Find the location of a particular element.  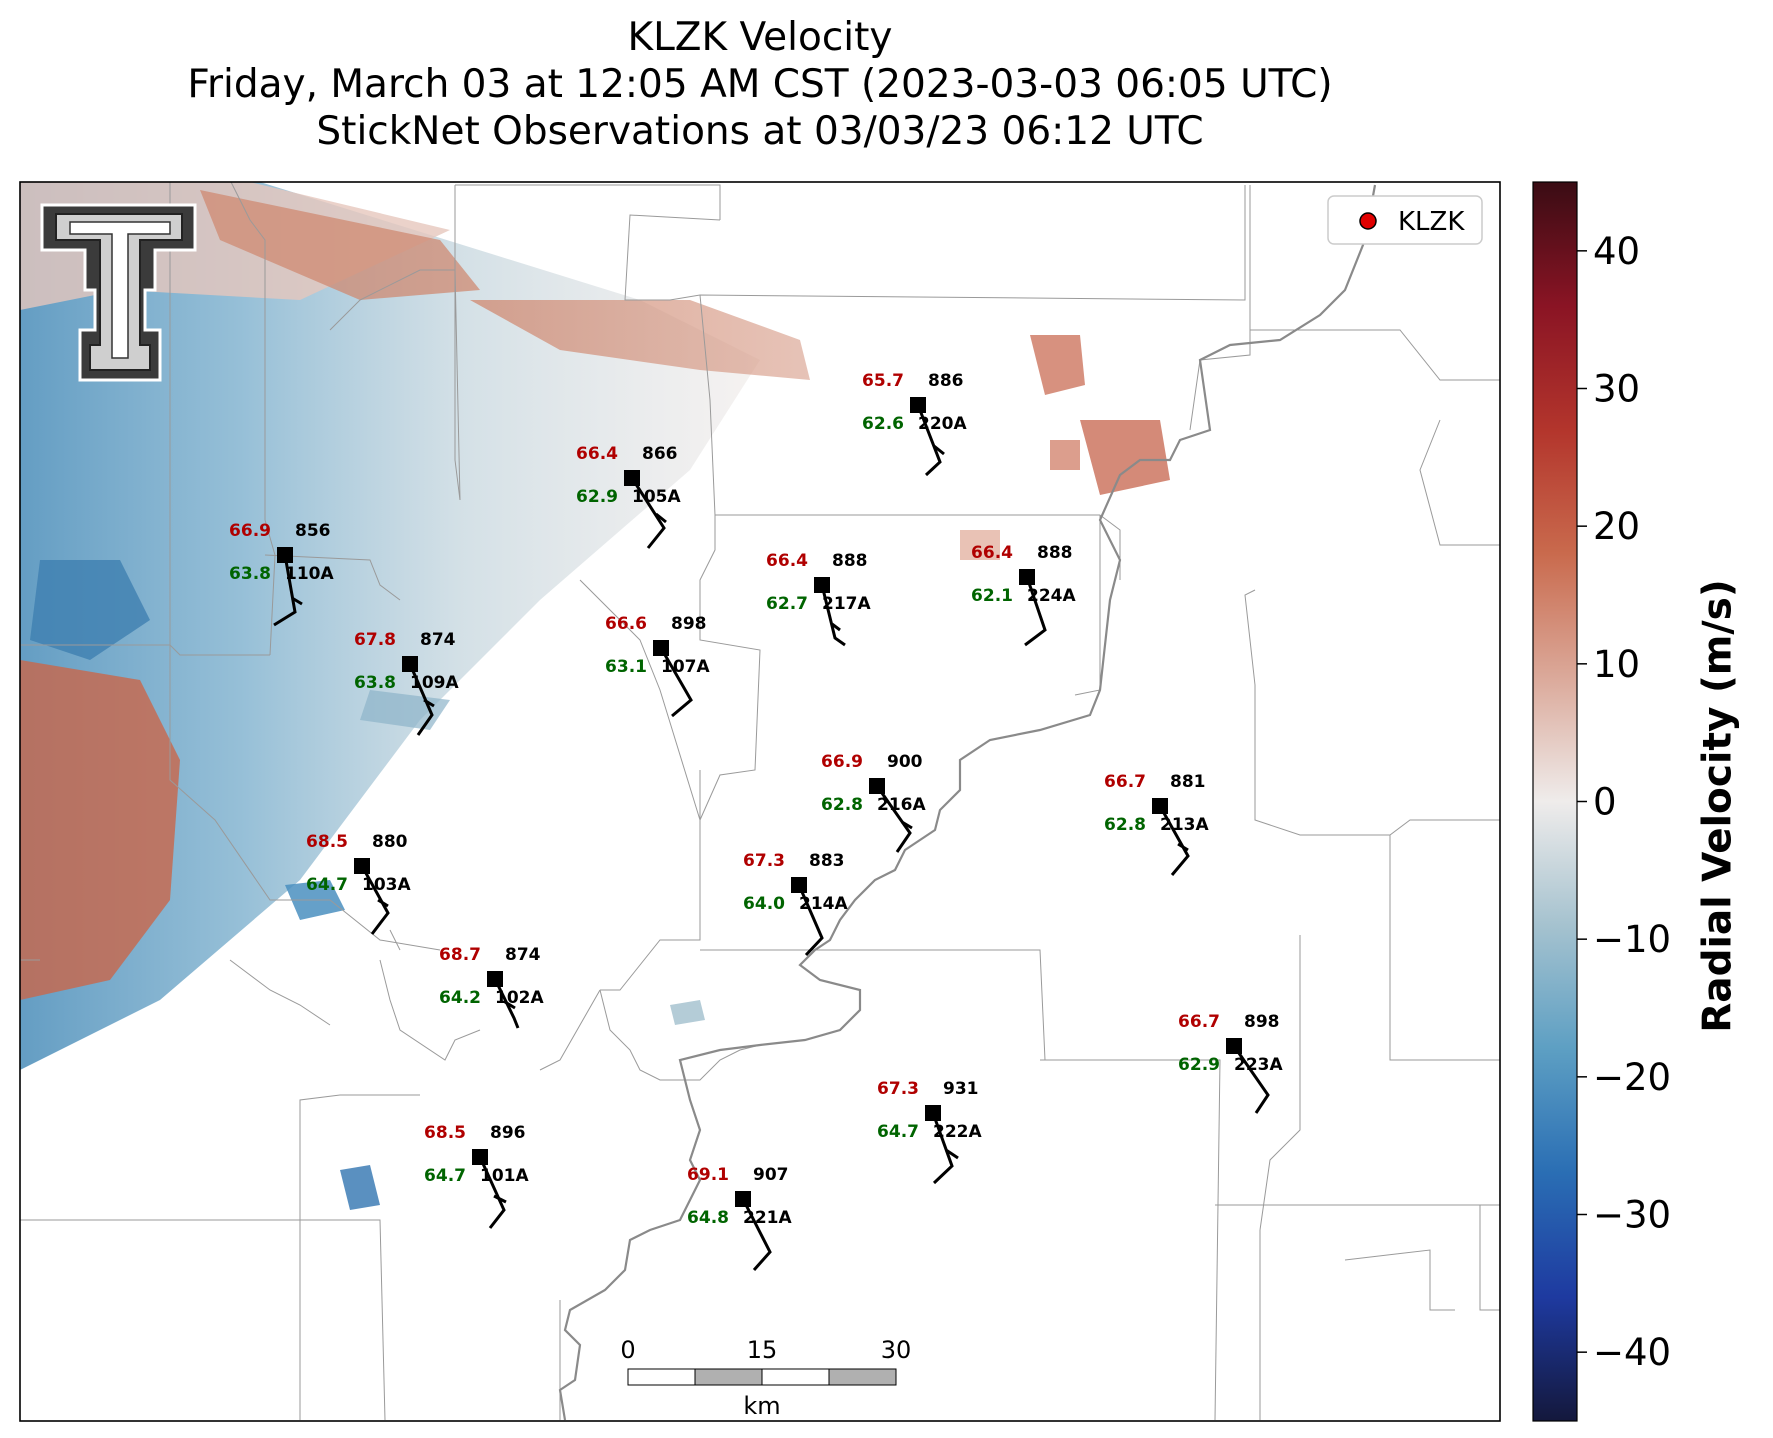

colorbar: 40 30 20 10 0 −10 −20 −30 −40 is located at coordinates (1601, 801).